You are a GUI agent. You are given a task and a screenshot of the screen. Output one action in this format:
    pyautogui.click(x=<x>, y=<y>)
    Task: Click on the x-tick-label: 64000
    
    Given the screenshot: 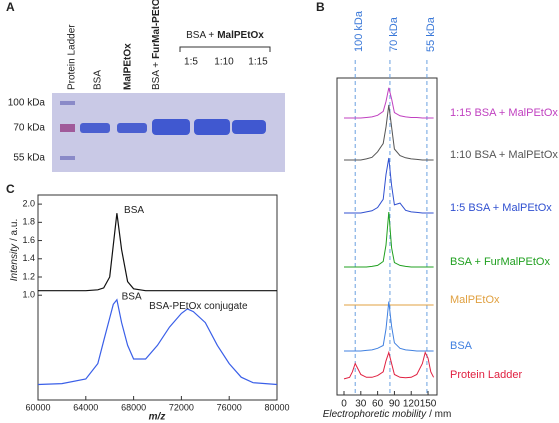 What is the action you would take?
    pyautogui.click(x=85, y=407)
    